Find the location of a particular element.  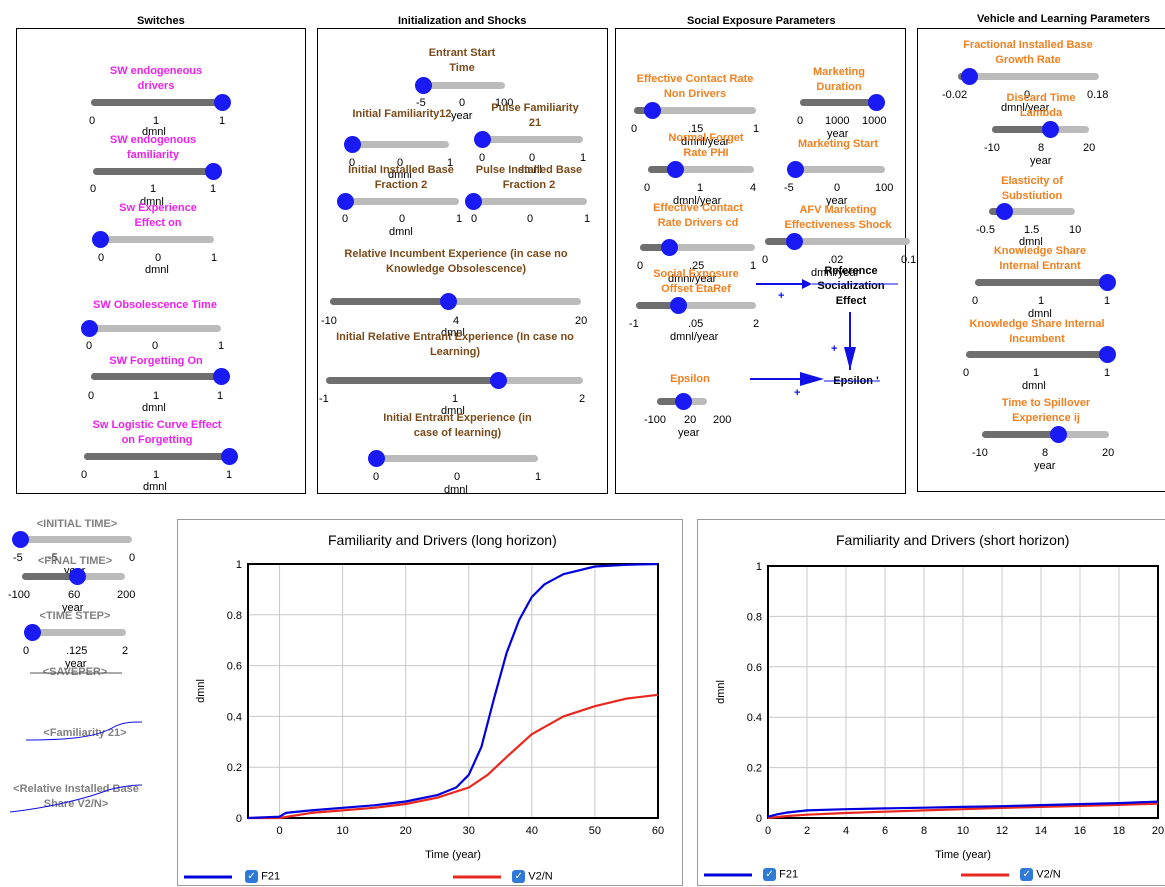

init-panel is located at coordinates (462, 261).